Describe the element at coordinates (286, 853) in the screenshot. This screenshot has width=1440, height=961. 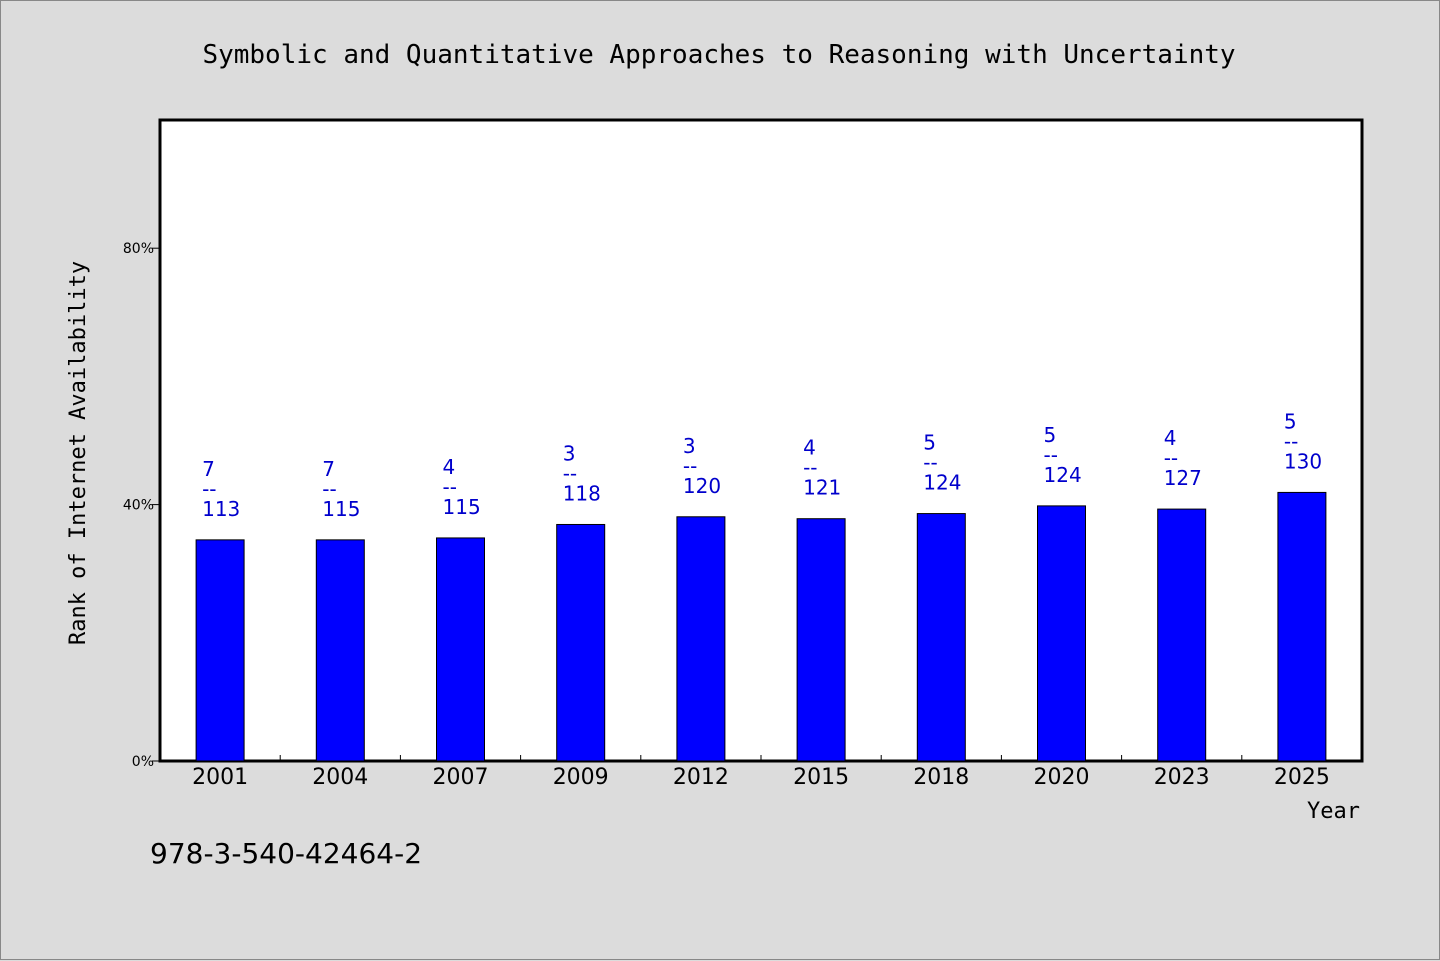
I see `footer-code: 978-3-540-42464-2` at that location.